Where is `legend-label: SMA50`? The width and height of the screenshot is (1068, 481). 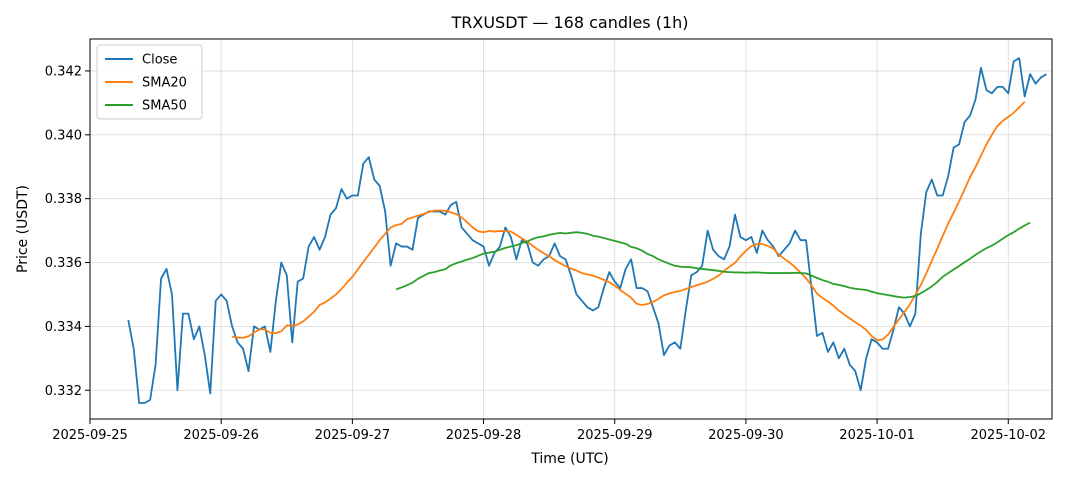 legend-label: SMA50 is located at coordinates (164, 106).